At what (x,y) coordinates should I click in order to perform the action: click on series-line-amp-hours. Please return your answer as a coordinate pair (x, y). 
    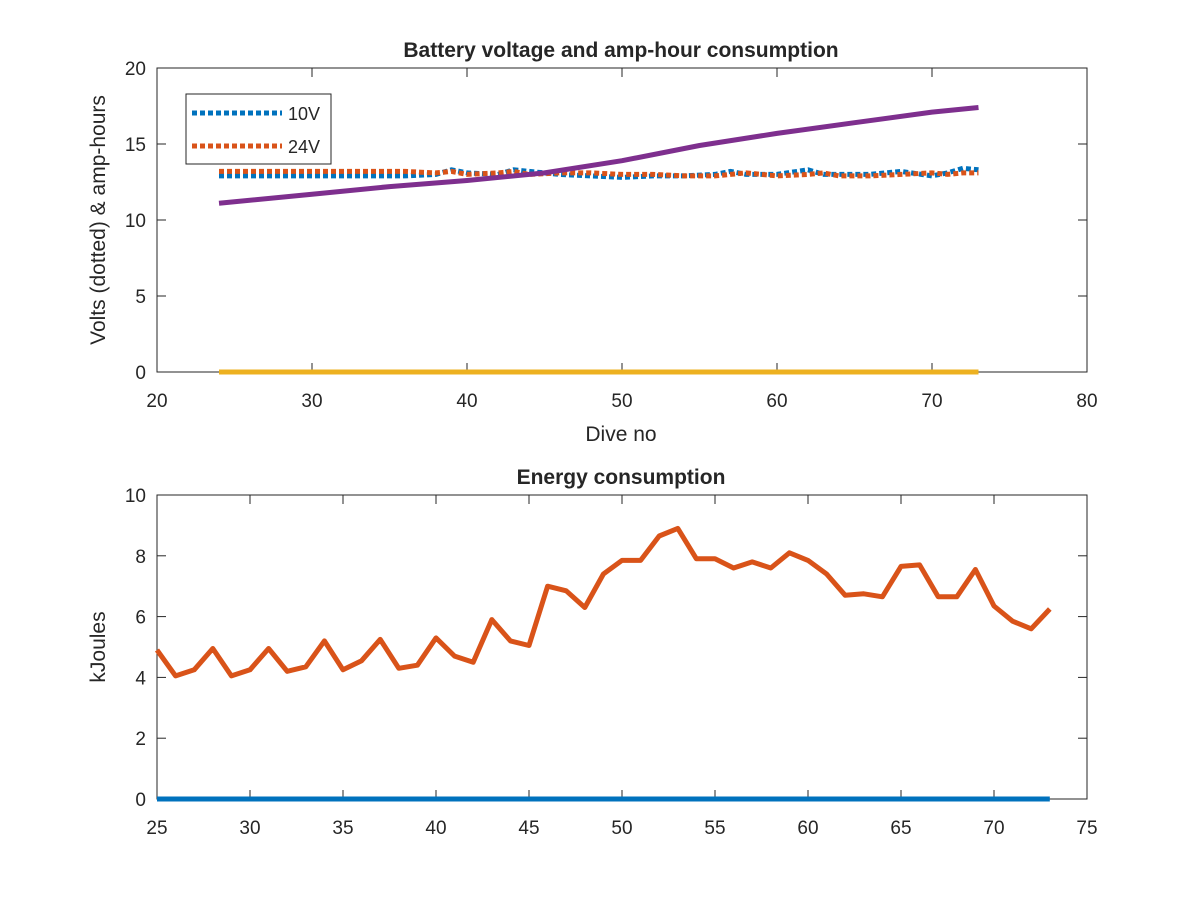
    Looking at the image, I should click on (598, 155).